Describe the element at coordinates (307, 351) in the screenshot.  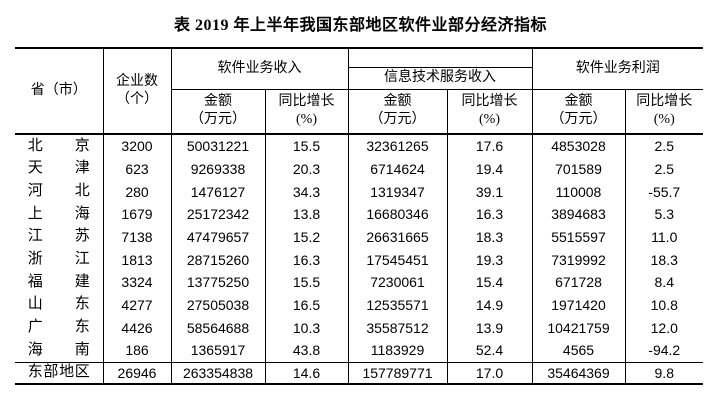
I see `cell-sw-growth: 43.8` at that location.